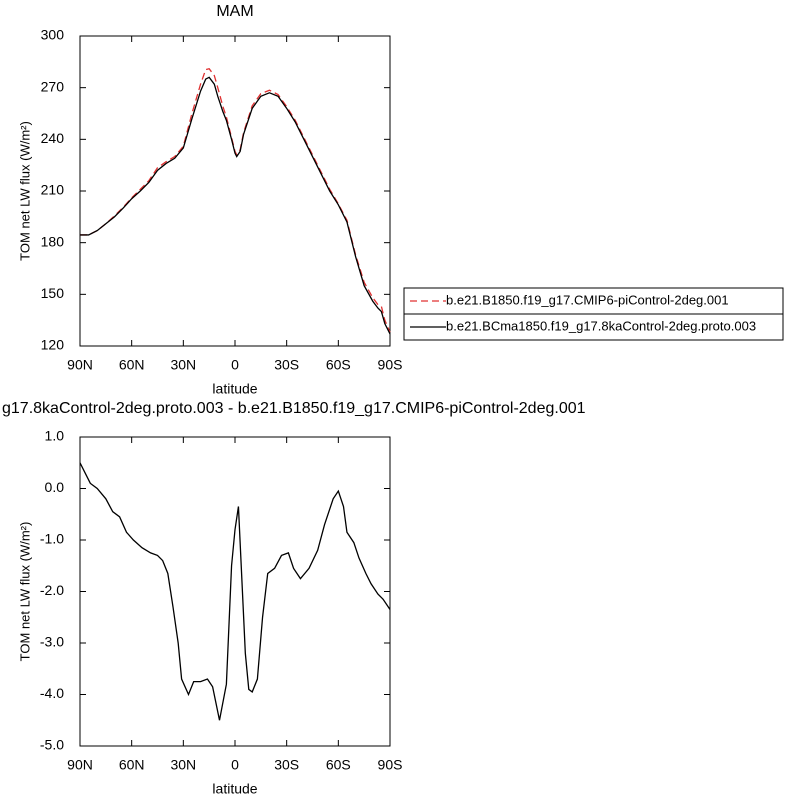 The width and height of the screenshot is (800, 800). Describe the element at coordinates (55, 436) in the screenshot. I see `y-tick-label: 1.0` at that location.